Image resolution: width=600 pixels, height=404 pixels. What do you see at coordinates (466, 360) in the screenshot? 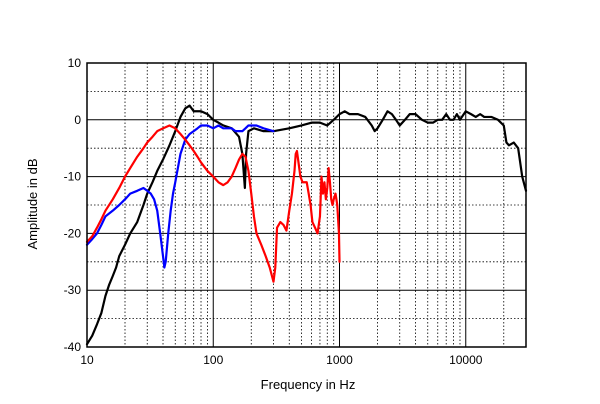
I see `x-tick-label: 10000` at bounding box center [466, 360].